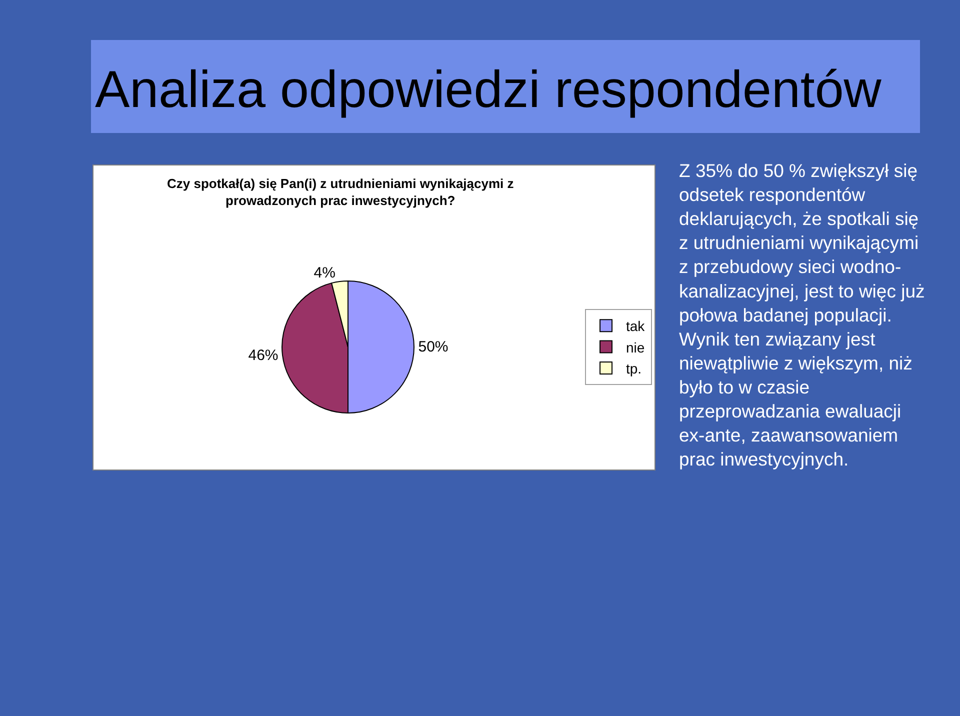 The image size is (960, 716). I want to click on legend-label: nie, so click(635, 347).